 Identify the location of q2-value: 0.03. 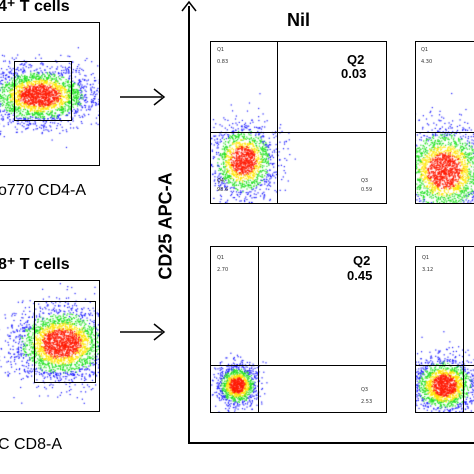
(354, 73).